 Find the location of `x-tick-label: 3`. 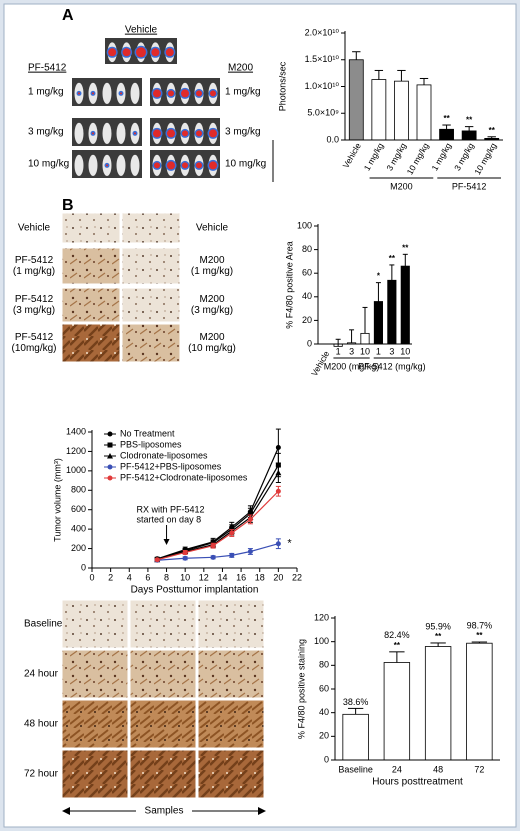

x-tick-label: 3 is located at coordinates (391, 351).